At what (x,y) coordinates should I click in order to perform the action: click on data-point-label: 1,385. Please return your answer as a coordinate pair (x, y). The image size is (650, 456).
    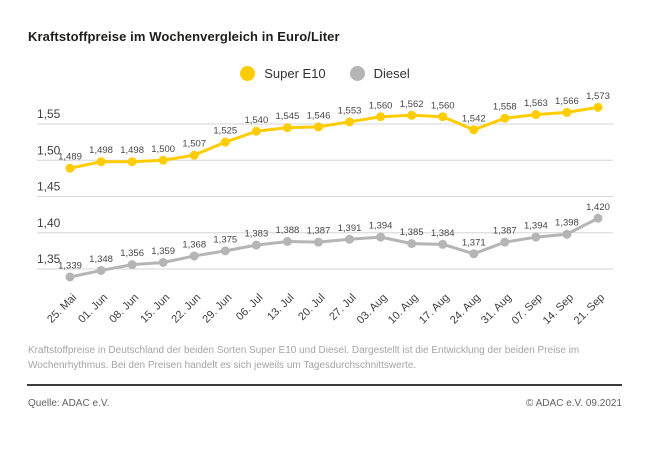
    Looking at the image, I should click on (412, 232).